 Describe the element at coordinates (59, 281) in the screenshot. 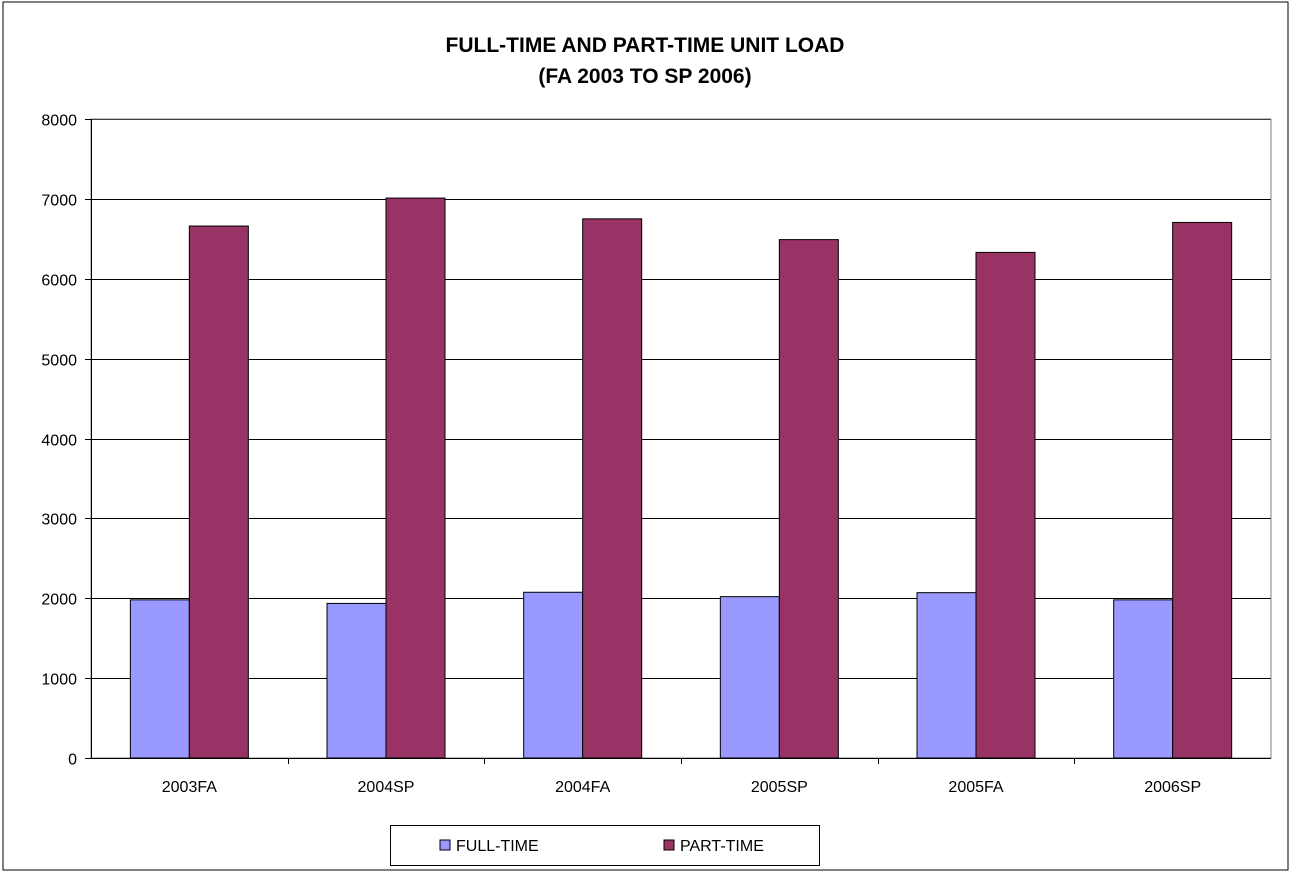

I see `y-tick-label: 6000` at that location.